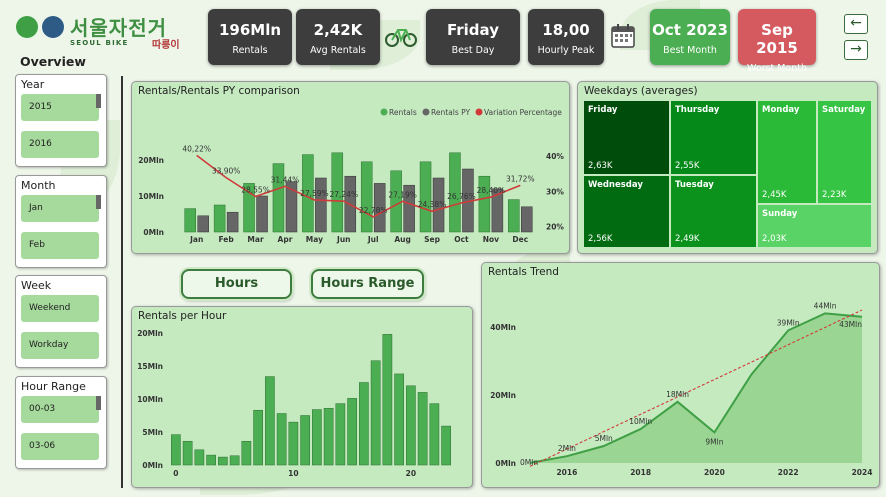  I want to click on slicer-option: Weekend, so click(60, 308).